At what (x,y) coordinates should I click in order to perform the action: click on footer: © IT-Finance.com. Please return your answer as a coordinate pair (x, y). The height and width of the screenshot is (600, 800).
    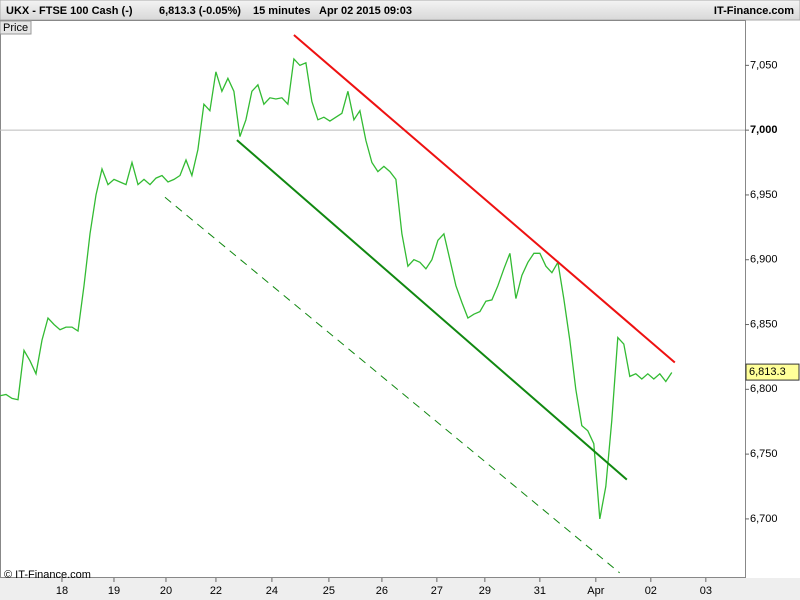
    Looking at the image, I should click on (47, 575).